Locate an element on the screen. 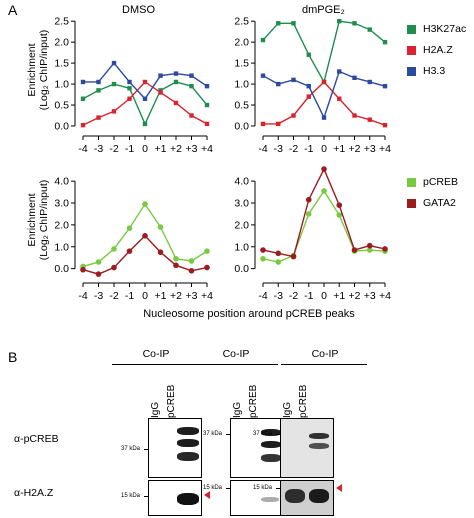 The image size is (474, 518). legend-bottom: pCREB GATA2 is located at coordinates (432, 196).